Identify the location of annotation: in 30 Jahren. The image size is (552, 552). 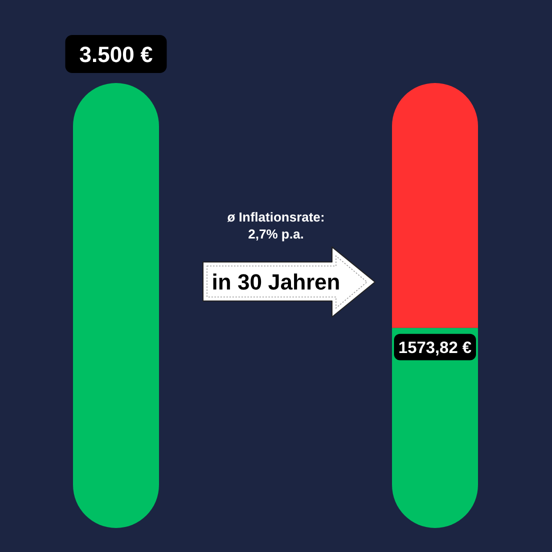
(276, 282).